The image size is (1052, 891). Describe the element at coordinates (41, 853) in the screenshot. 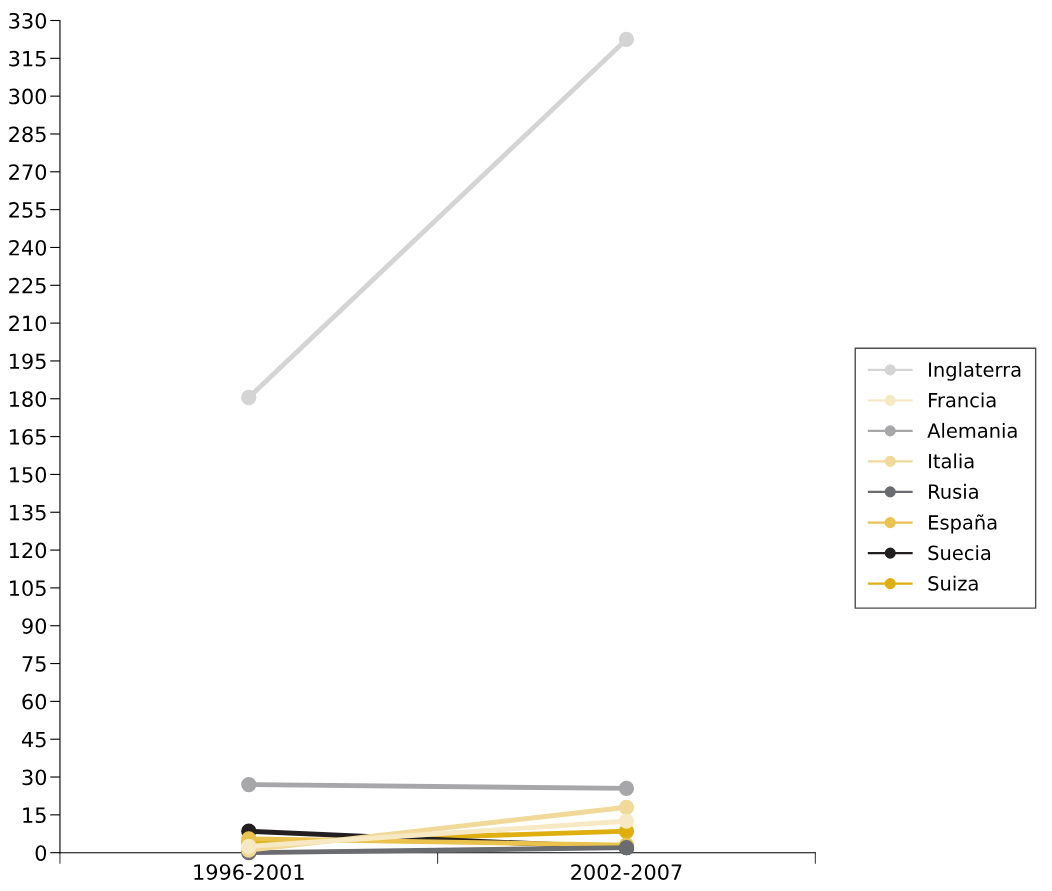

I see `y-tick-label: 0` at that location.